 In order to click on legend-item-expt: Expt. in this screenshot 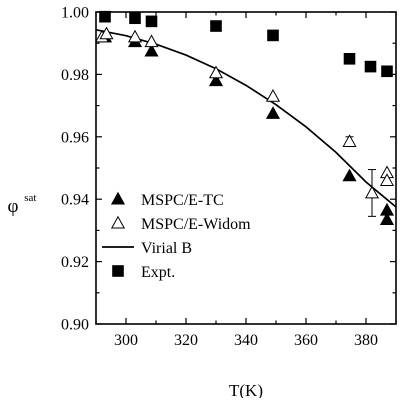, I will do `click(143, 272)`.